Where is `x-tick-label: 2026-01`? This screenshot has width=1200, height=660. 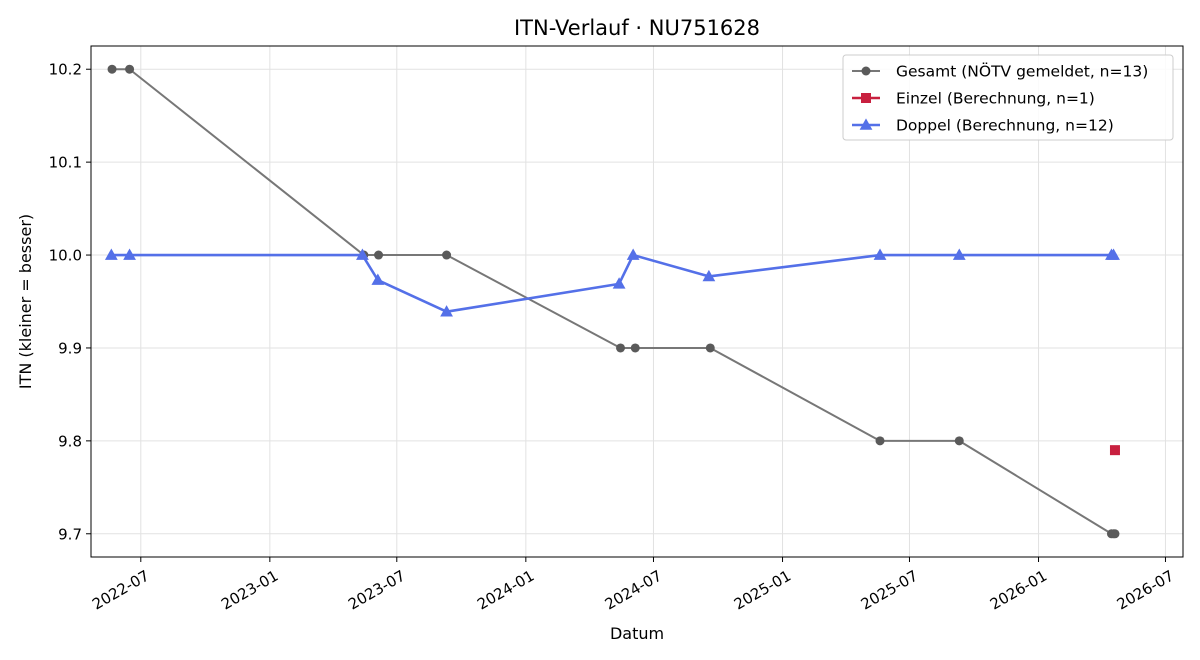 x-tick-label: 2026-01 is located at coordinates (1018, 590).